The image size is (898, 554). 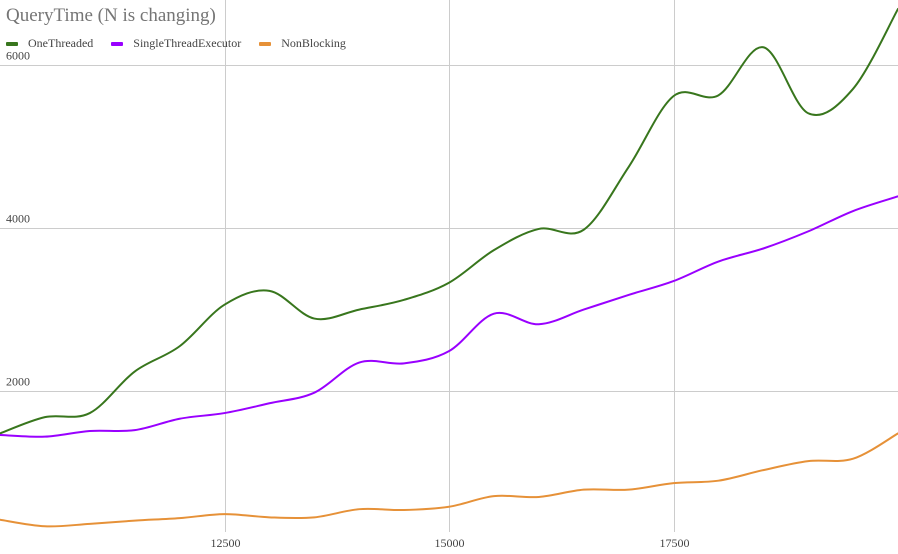 I want to click on legend-label-onethreaded: OneThreaded, so click(x=61, y=43).